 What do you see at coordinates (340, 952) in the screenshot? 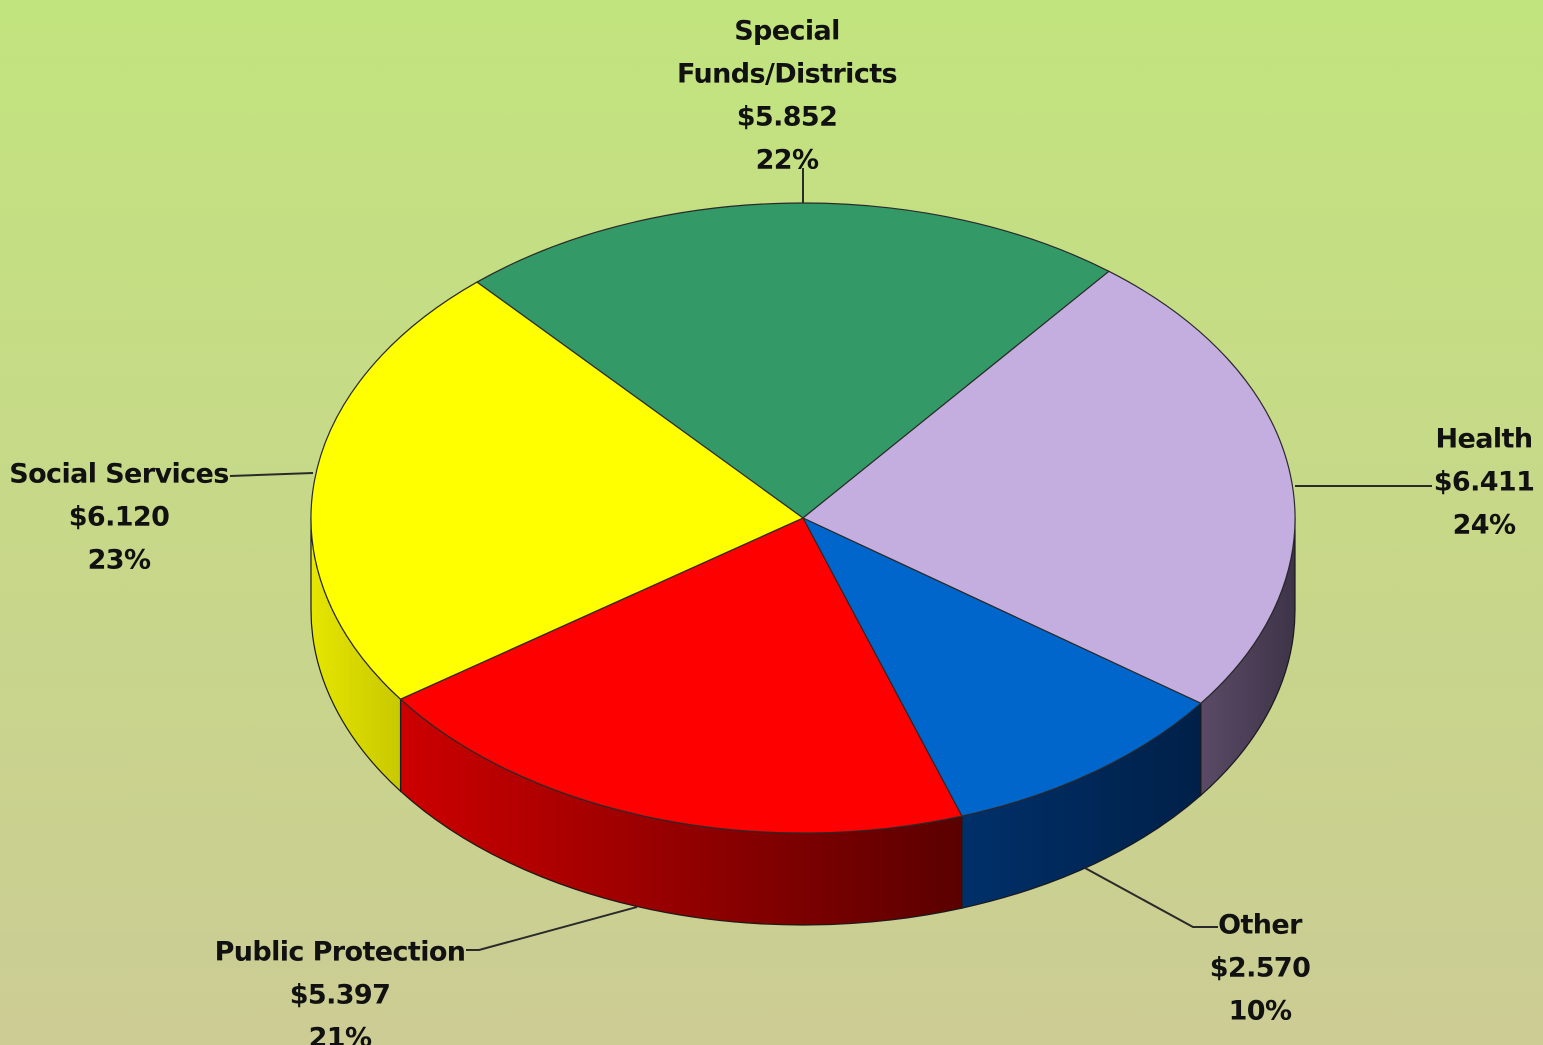
I see `slice-label-public: Public Protection` at bounding box center [340, 952].